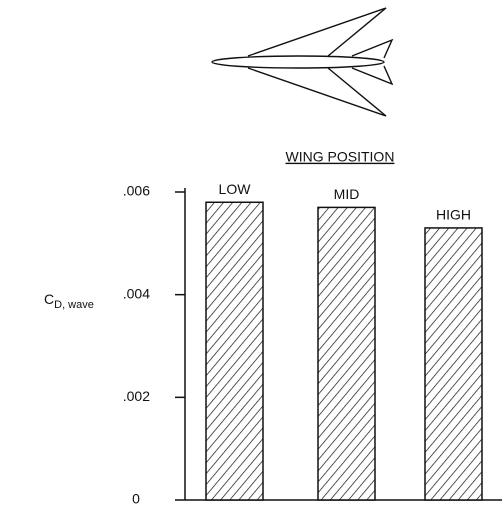  I want to click on y-axis-label: CD, wave, so click(69, 301).